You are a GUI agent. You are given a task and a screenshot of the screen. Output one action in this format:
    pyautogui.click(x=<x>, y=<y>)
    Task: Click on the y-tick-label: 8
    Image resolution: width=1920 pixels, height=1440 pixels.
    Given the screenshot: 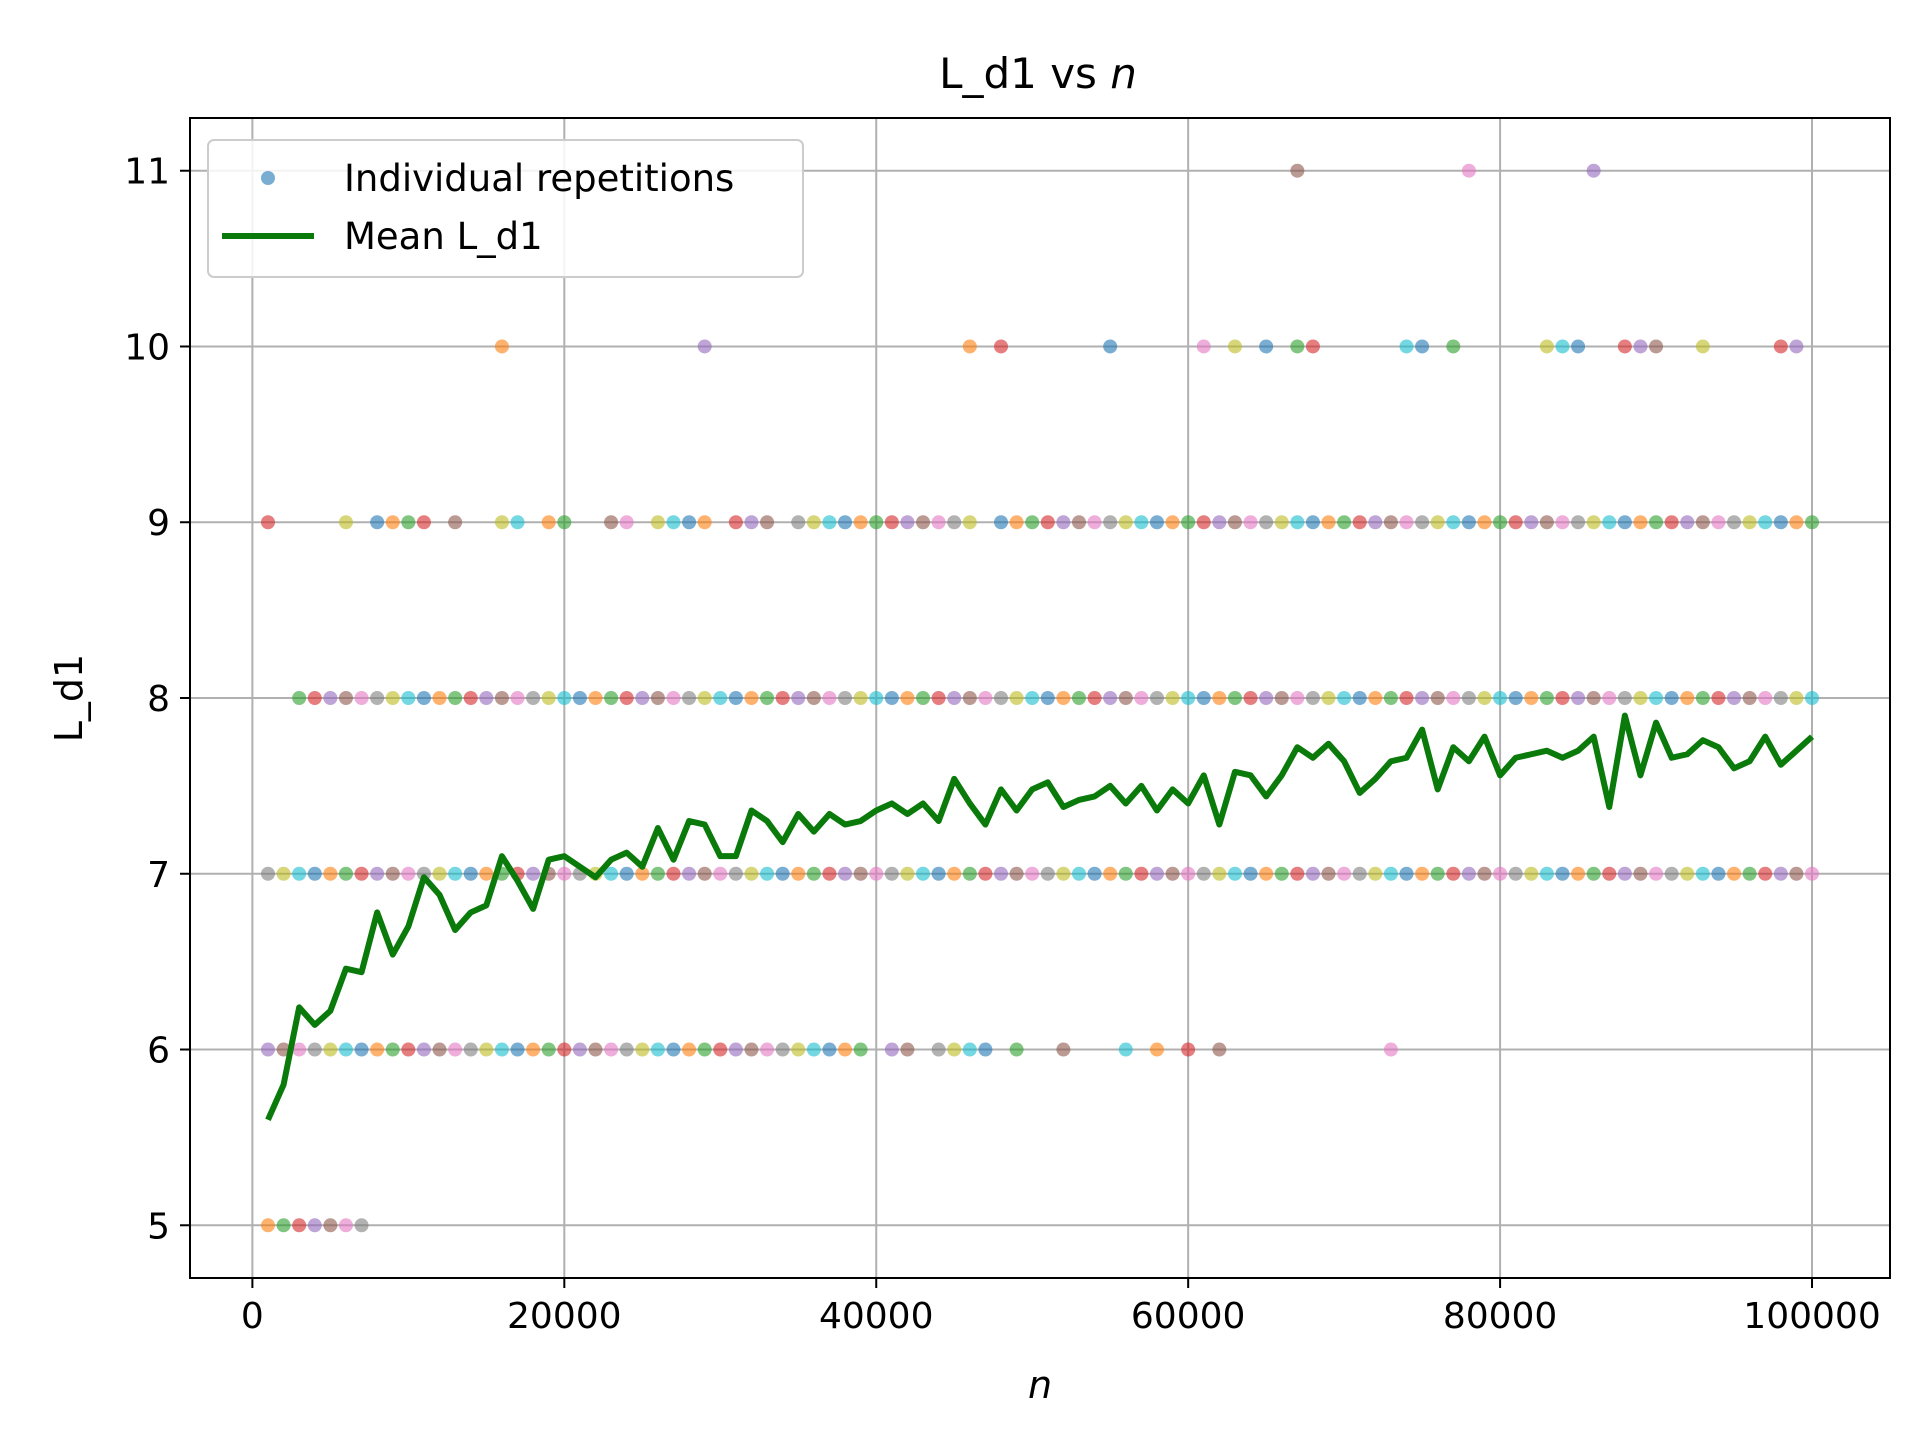 What is the action you would take?
    pyautogui.click(x=158, y=699)
    